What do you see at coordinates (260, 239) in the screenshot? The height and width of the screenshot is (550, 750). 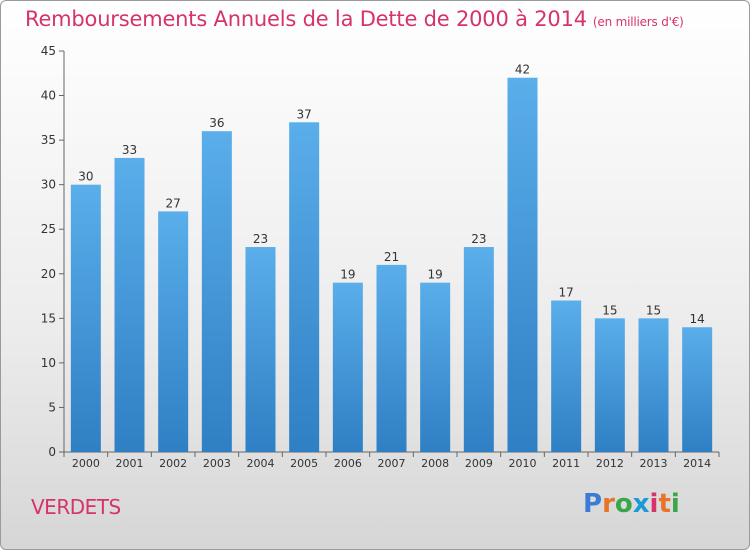 I see `value-label-2004: 23` at bounding box center [260, 239].